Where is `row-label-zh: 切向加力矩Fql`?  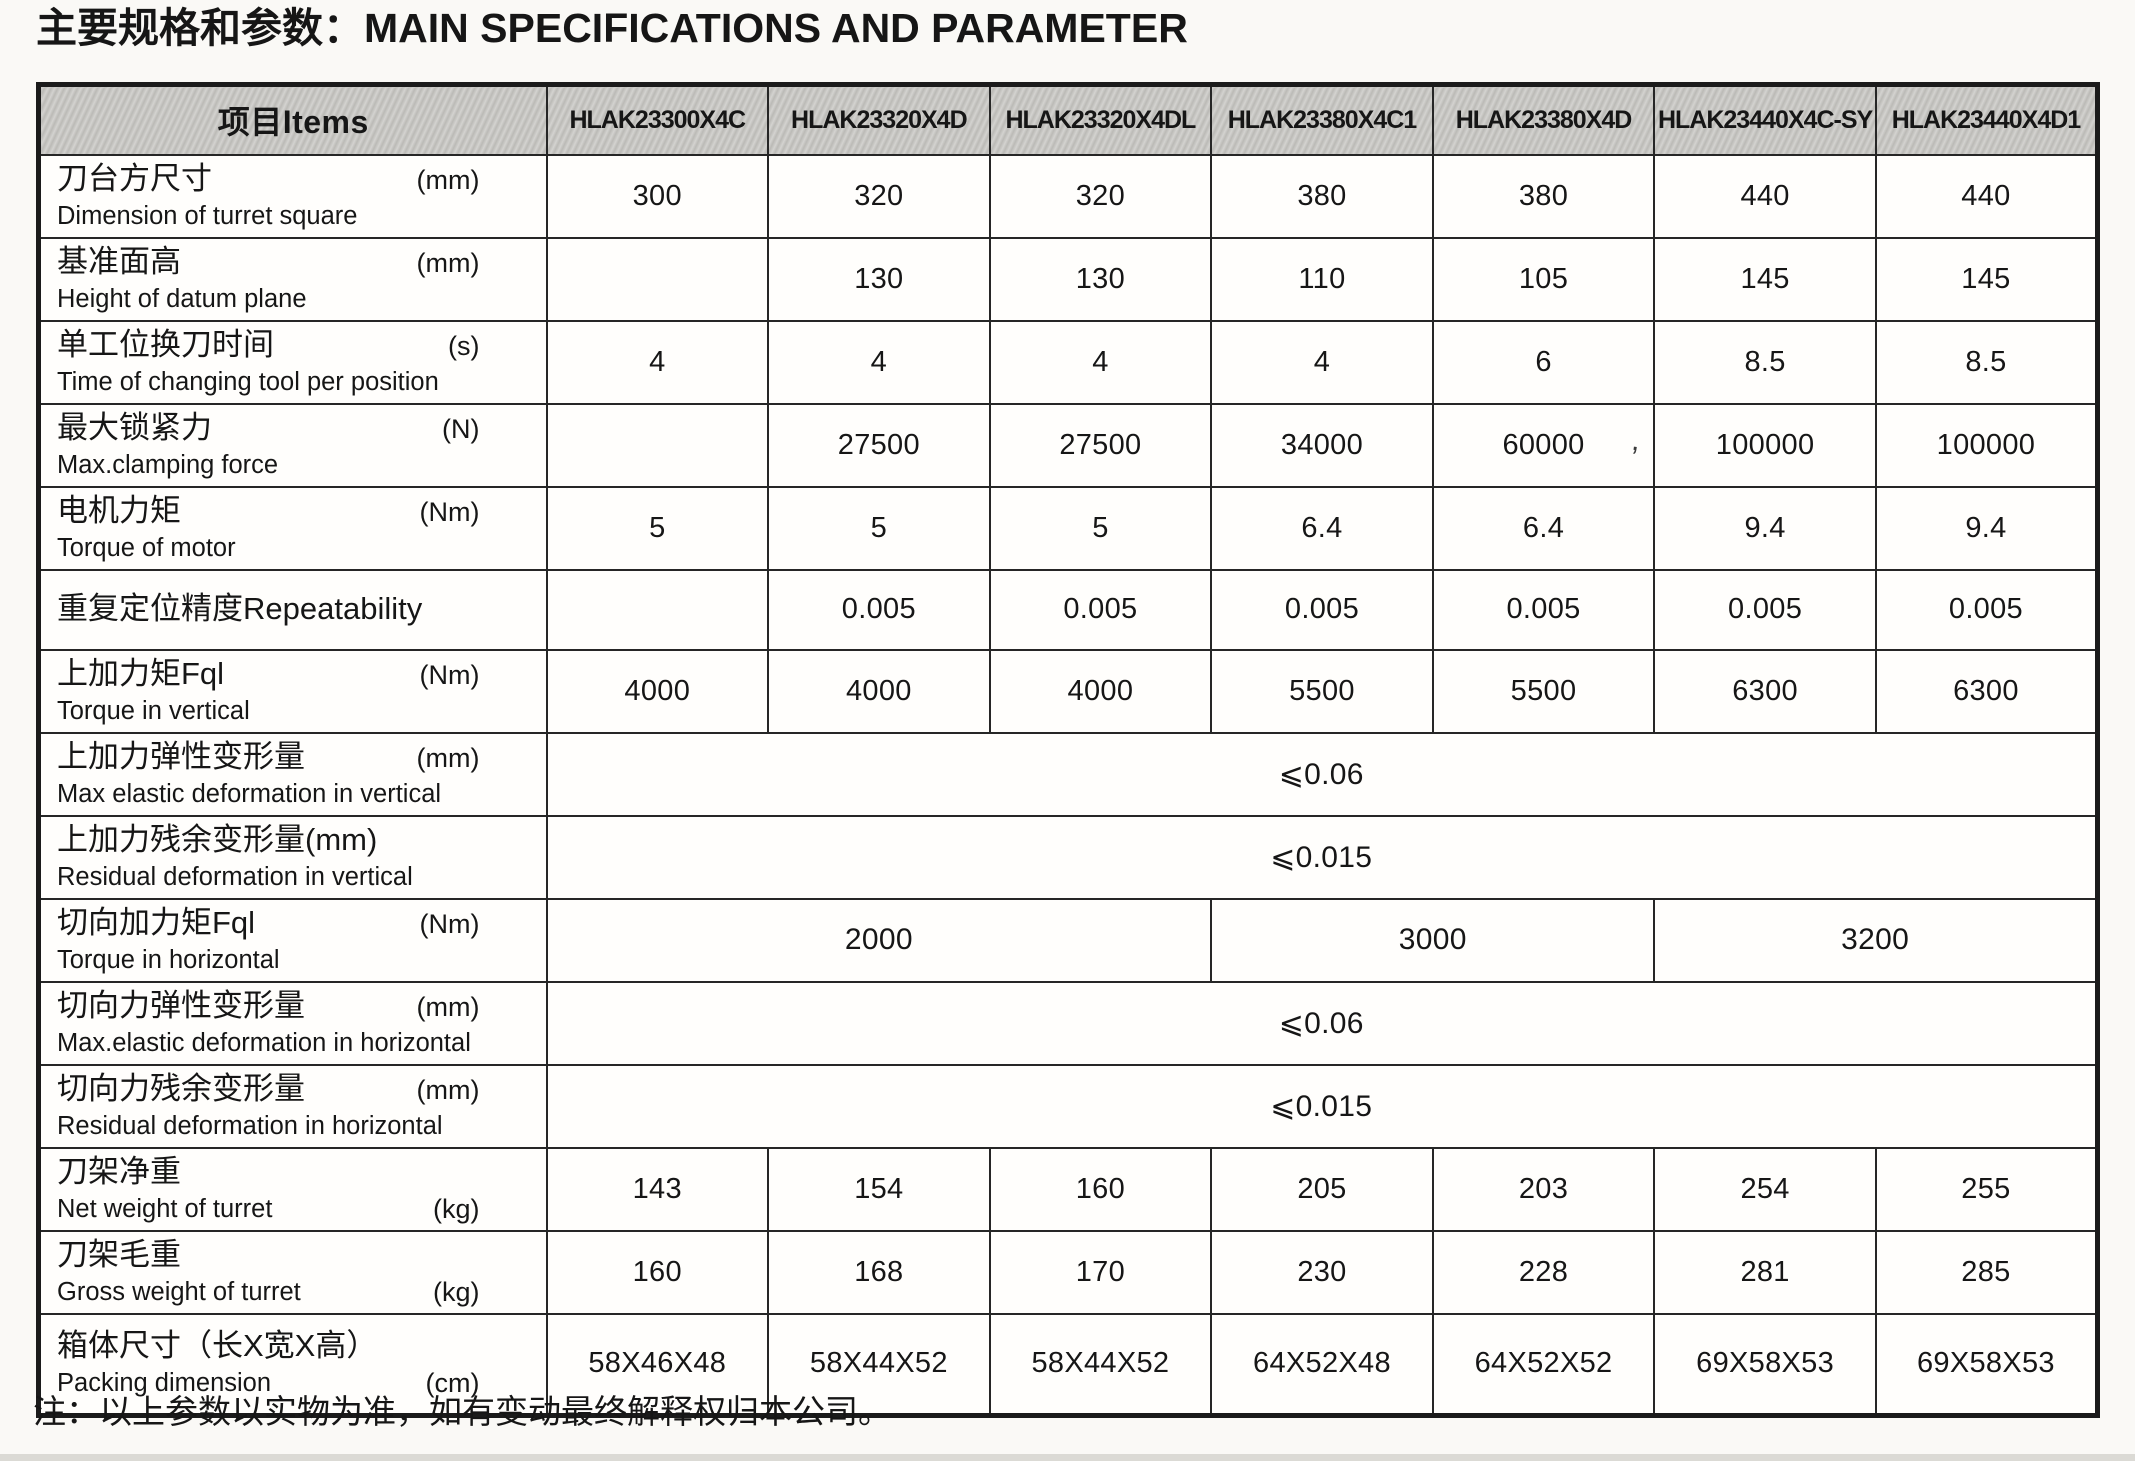 row-label-zh: 切向加力矩Fql is located at coordinates (156, 922).